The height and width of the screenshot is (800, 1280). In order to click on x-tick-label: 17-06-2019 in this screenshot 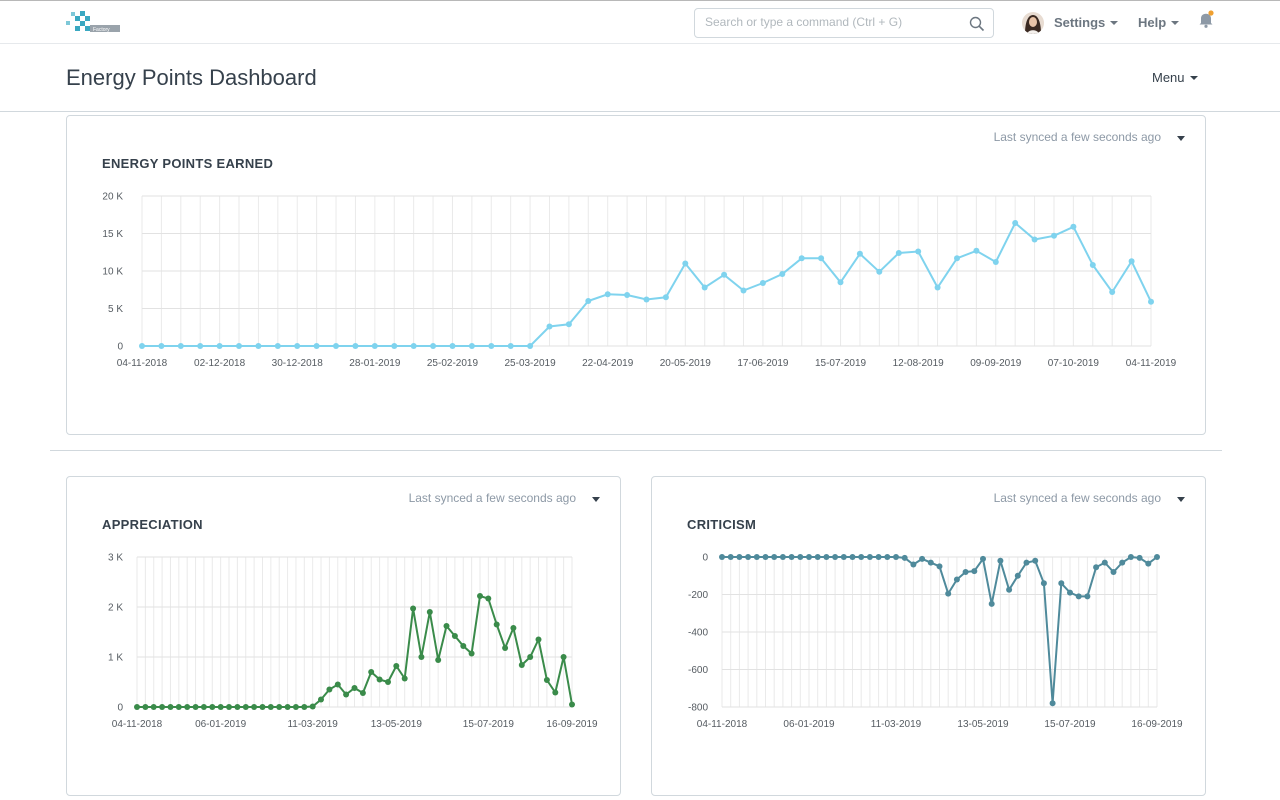, I will do `click(763, 363)`.